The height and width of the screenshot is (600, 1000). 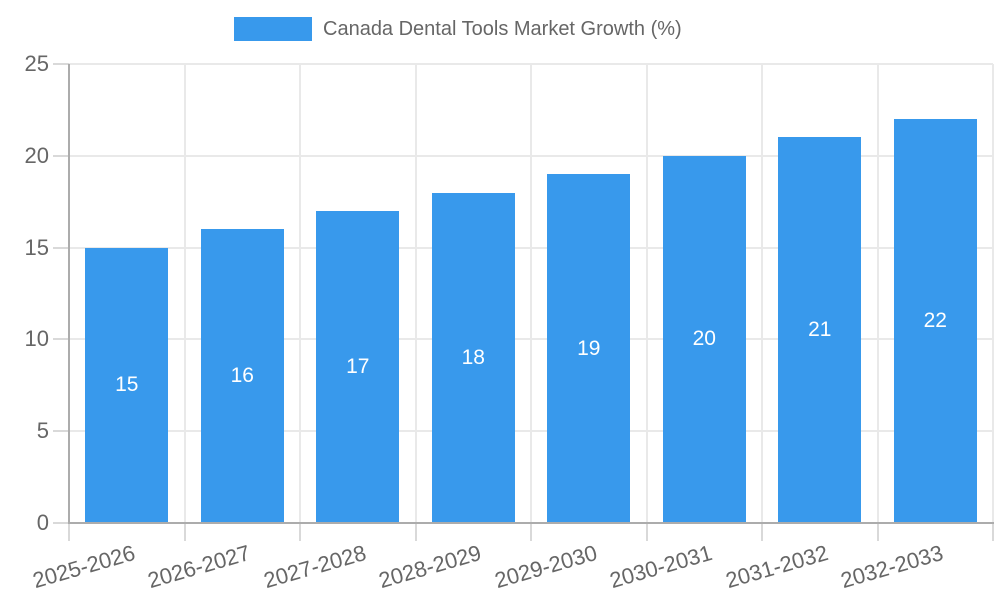 I want to click on y-tick-label: 25, so click(x=36, y=63).